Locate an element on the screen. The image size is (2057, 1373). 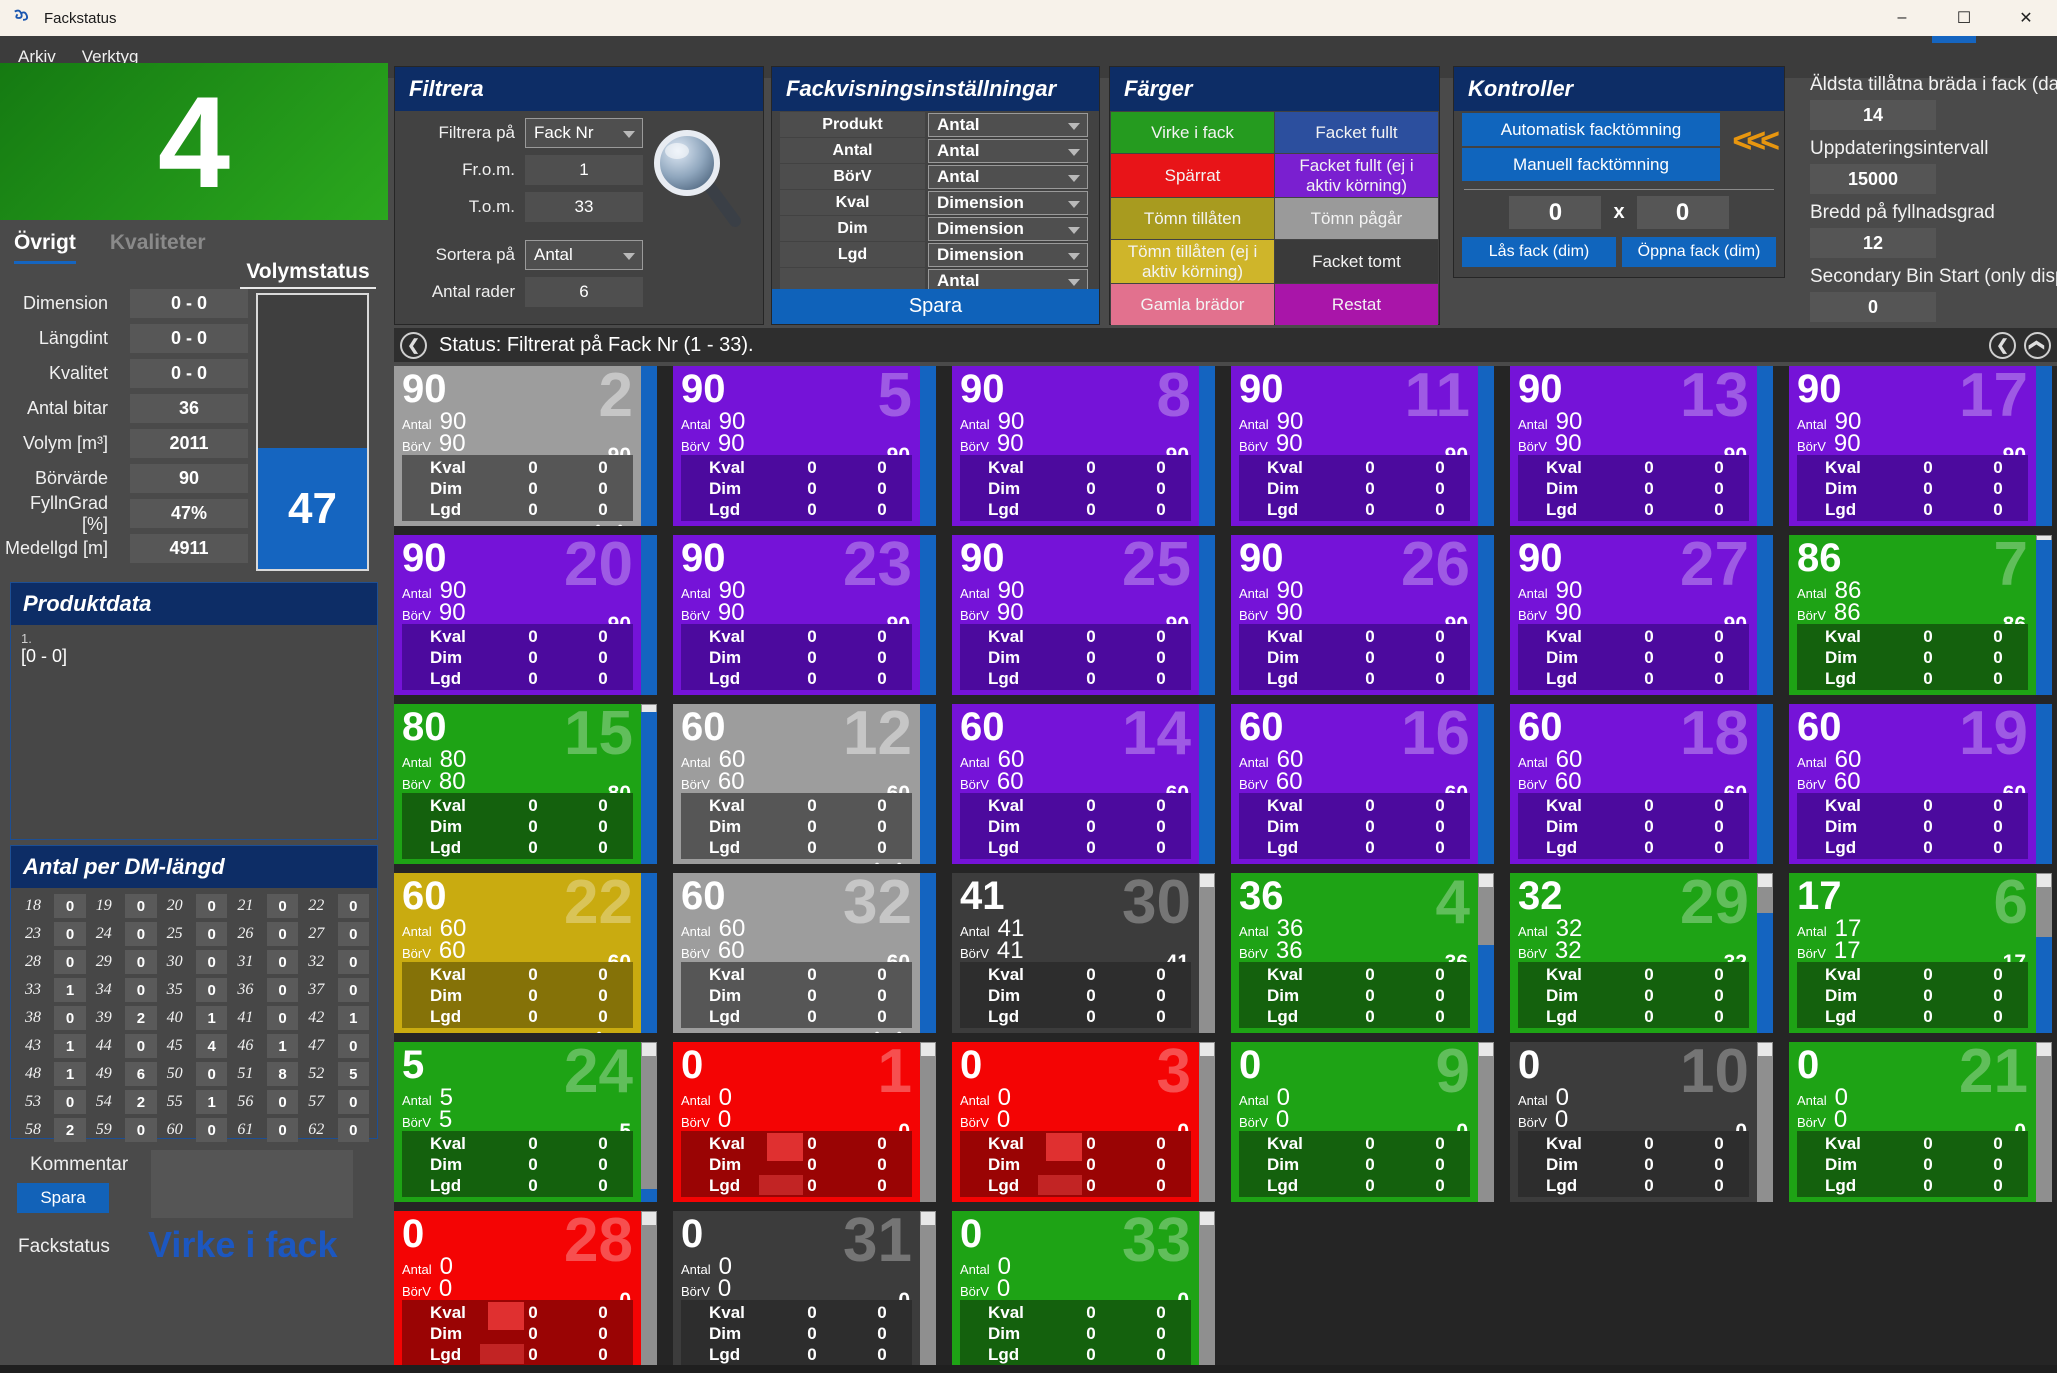
tab-ovrigt: Övrigt is located at coordinates (45, 247).